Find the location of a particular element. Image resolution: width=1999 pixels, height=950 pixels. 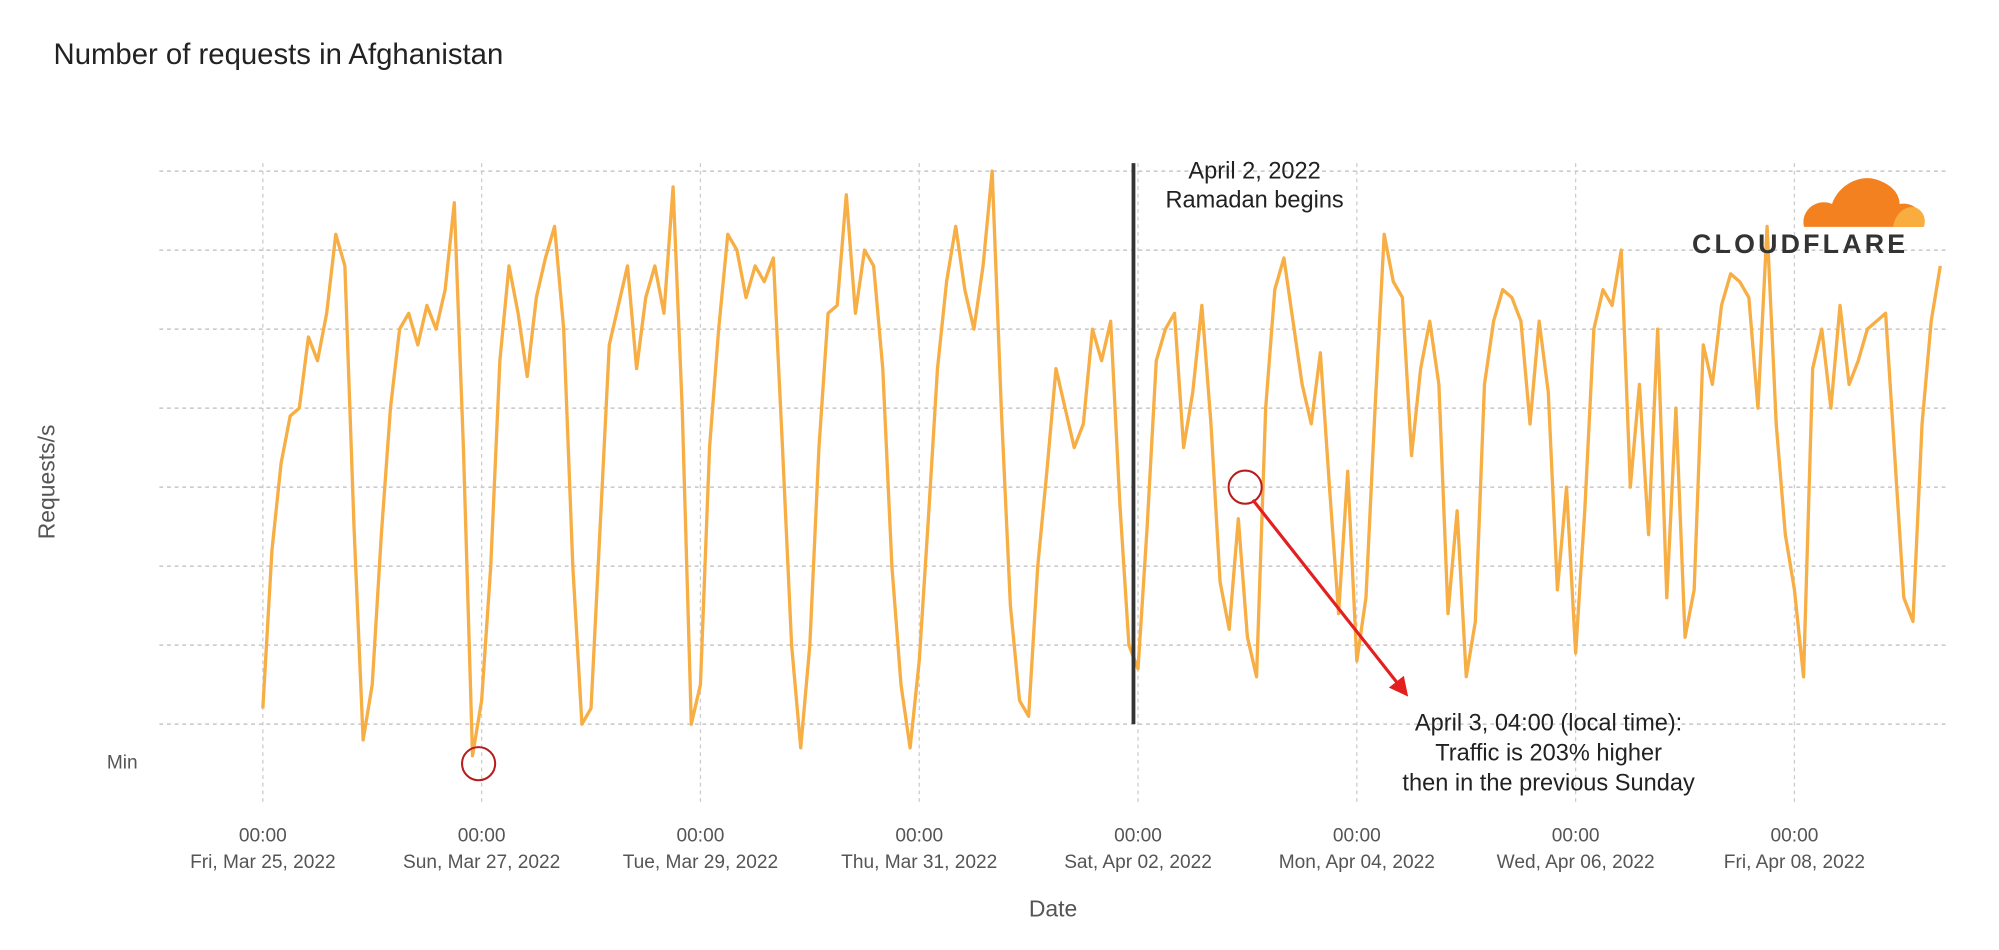

x-tick-label: Sun, Mar 27, 2022 is located at coordinates (481, 862).